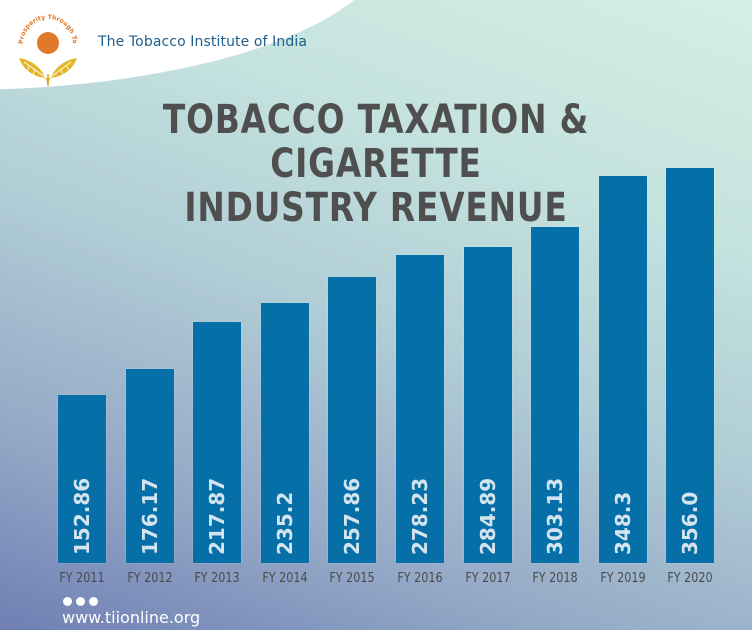 This screenshot has height=630, width=752. I want to click on chart-title-line1: TOBACCO TAXATION & CIGARETTE, so click(376, 142).